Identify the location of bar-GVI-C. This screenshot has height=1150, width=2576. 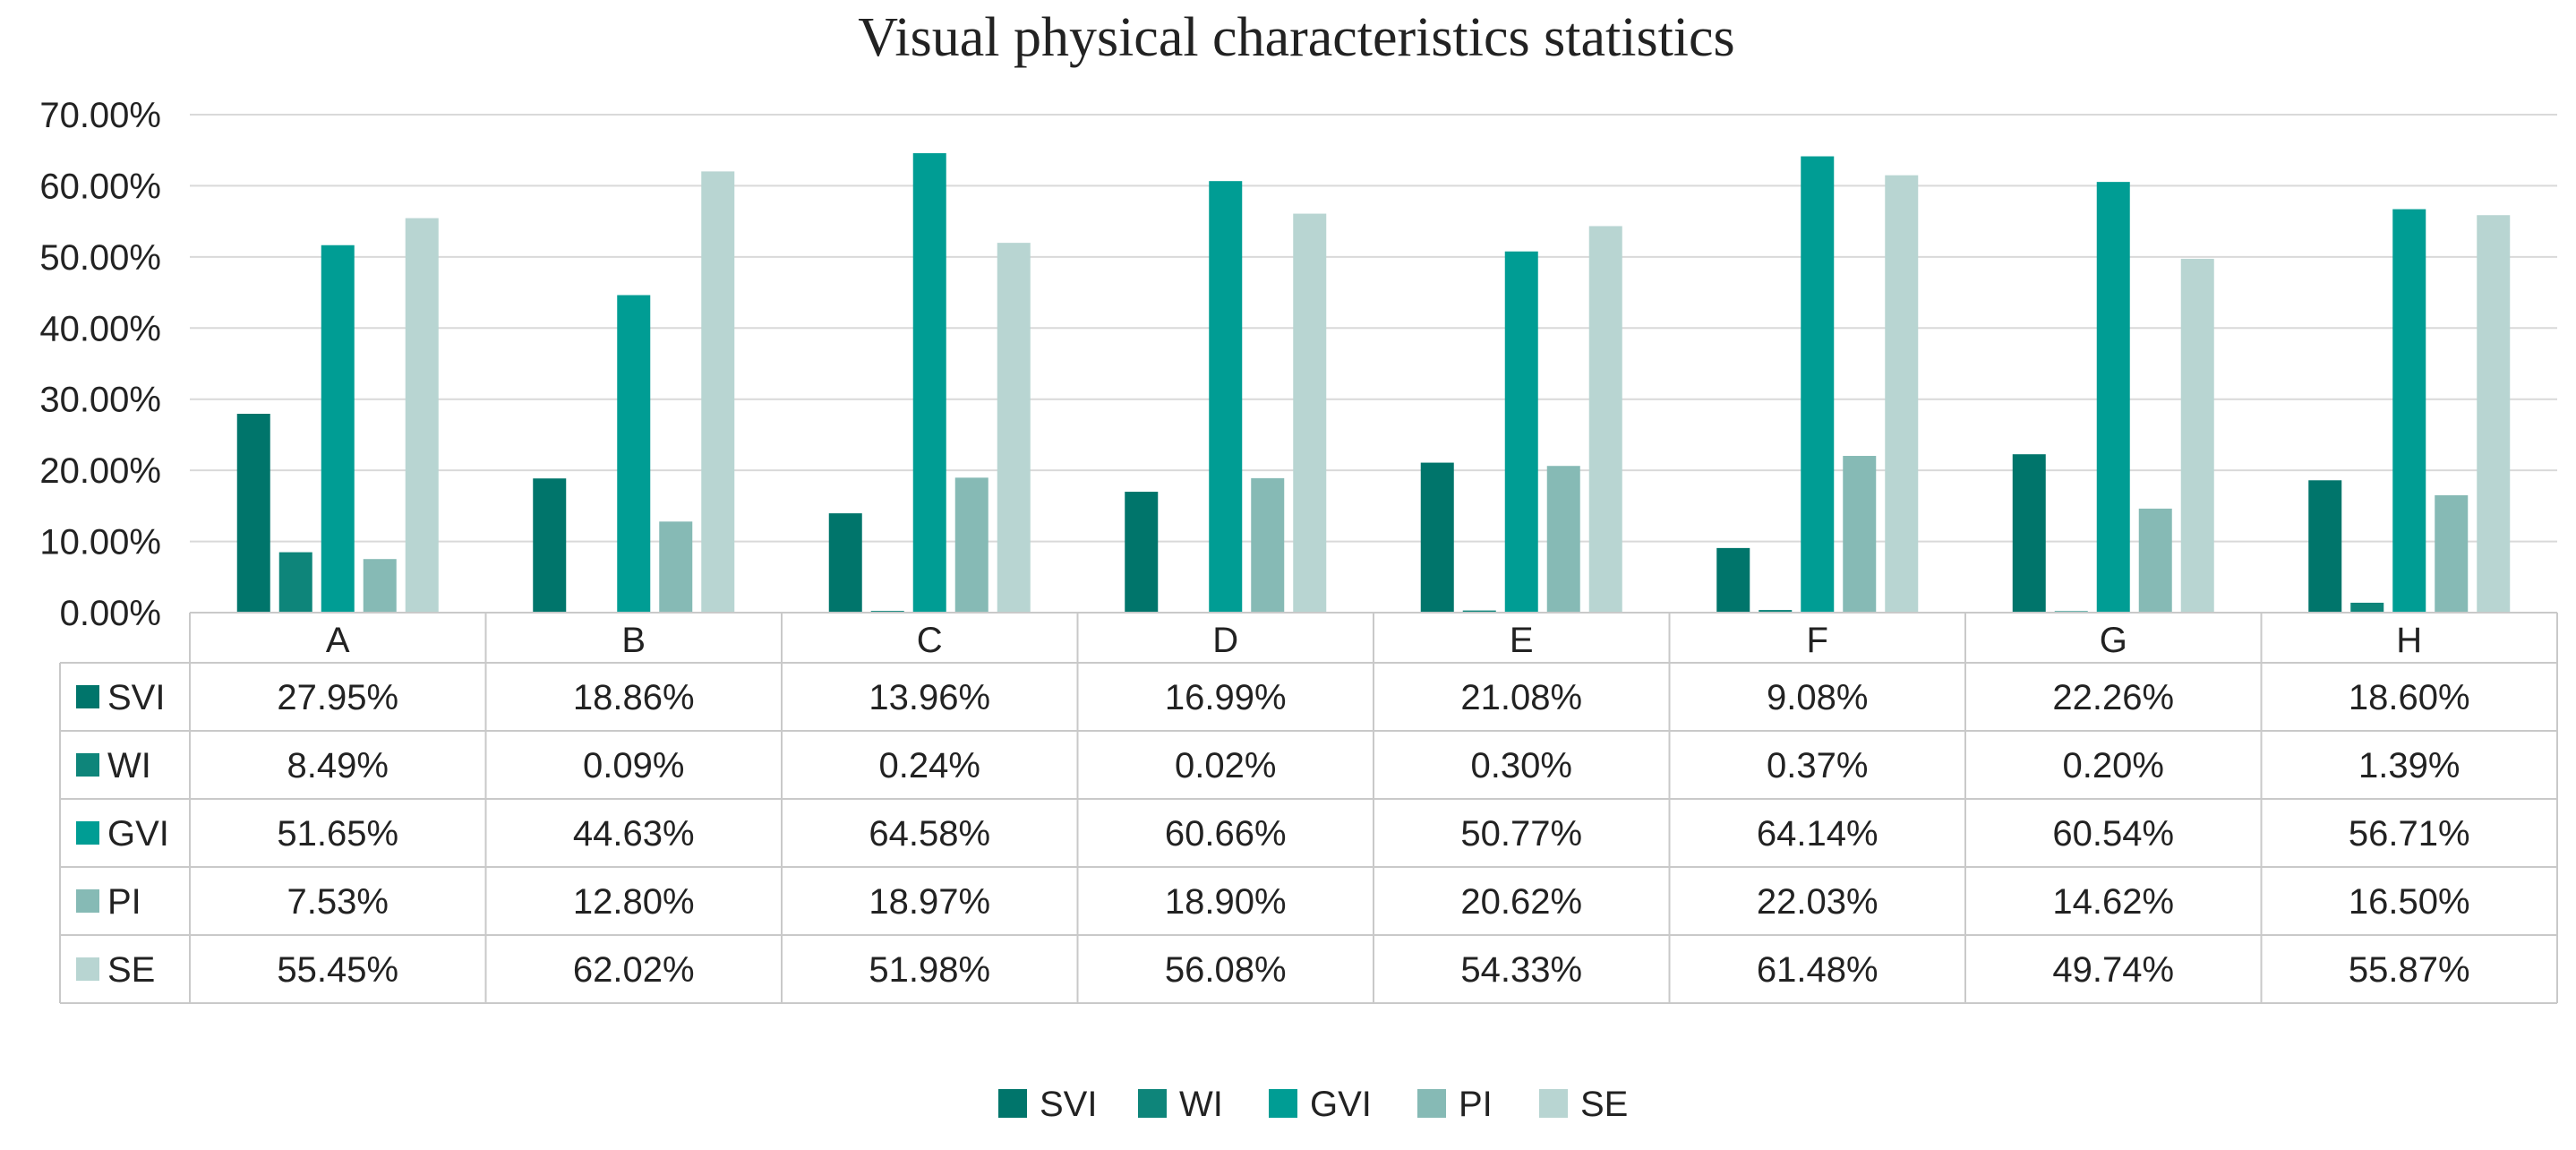
(929, 383).